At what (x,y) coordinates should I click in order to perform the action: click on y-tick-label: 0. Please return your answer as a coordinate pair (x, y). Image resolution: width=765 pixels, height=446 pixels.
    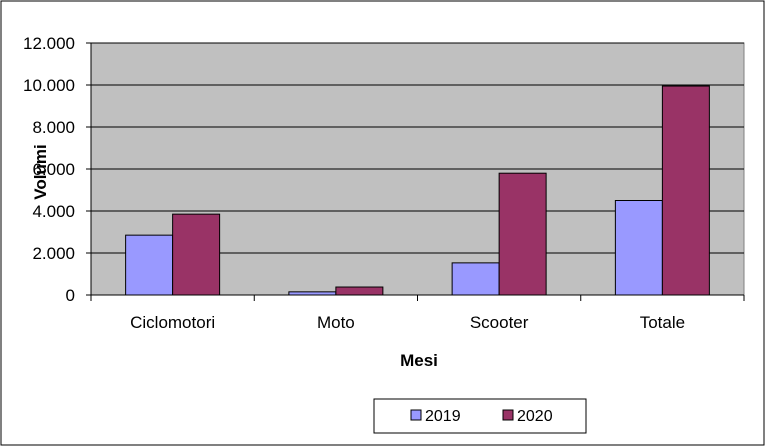
    Looking at the image, I should click on (70, 295).